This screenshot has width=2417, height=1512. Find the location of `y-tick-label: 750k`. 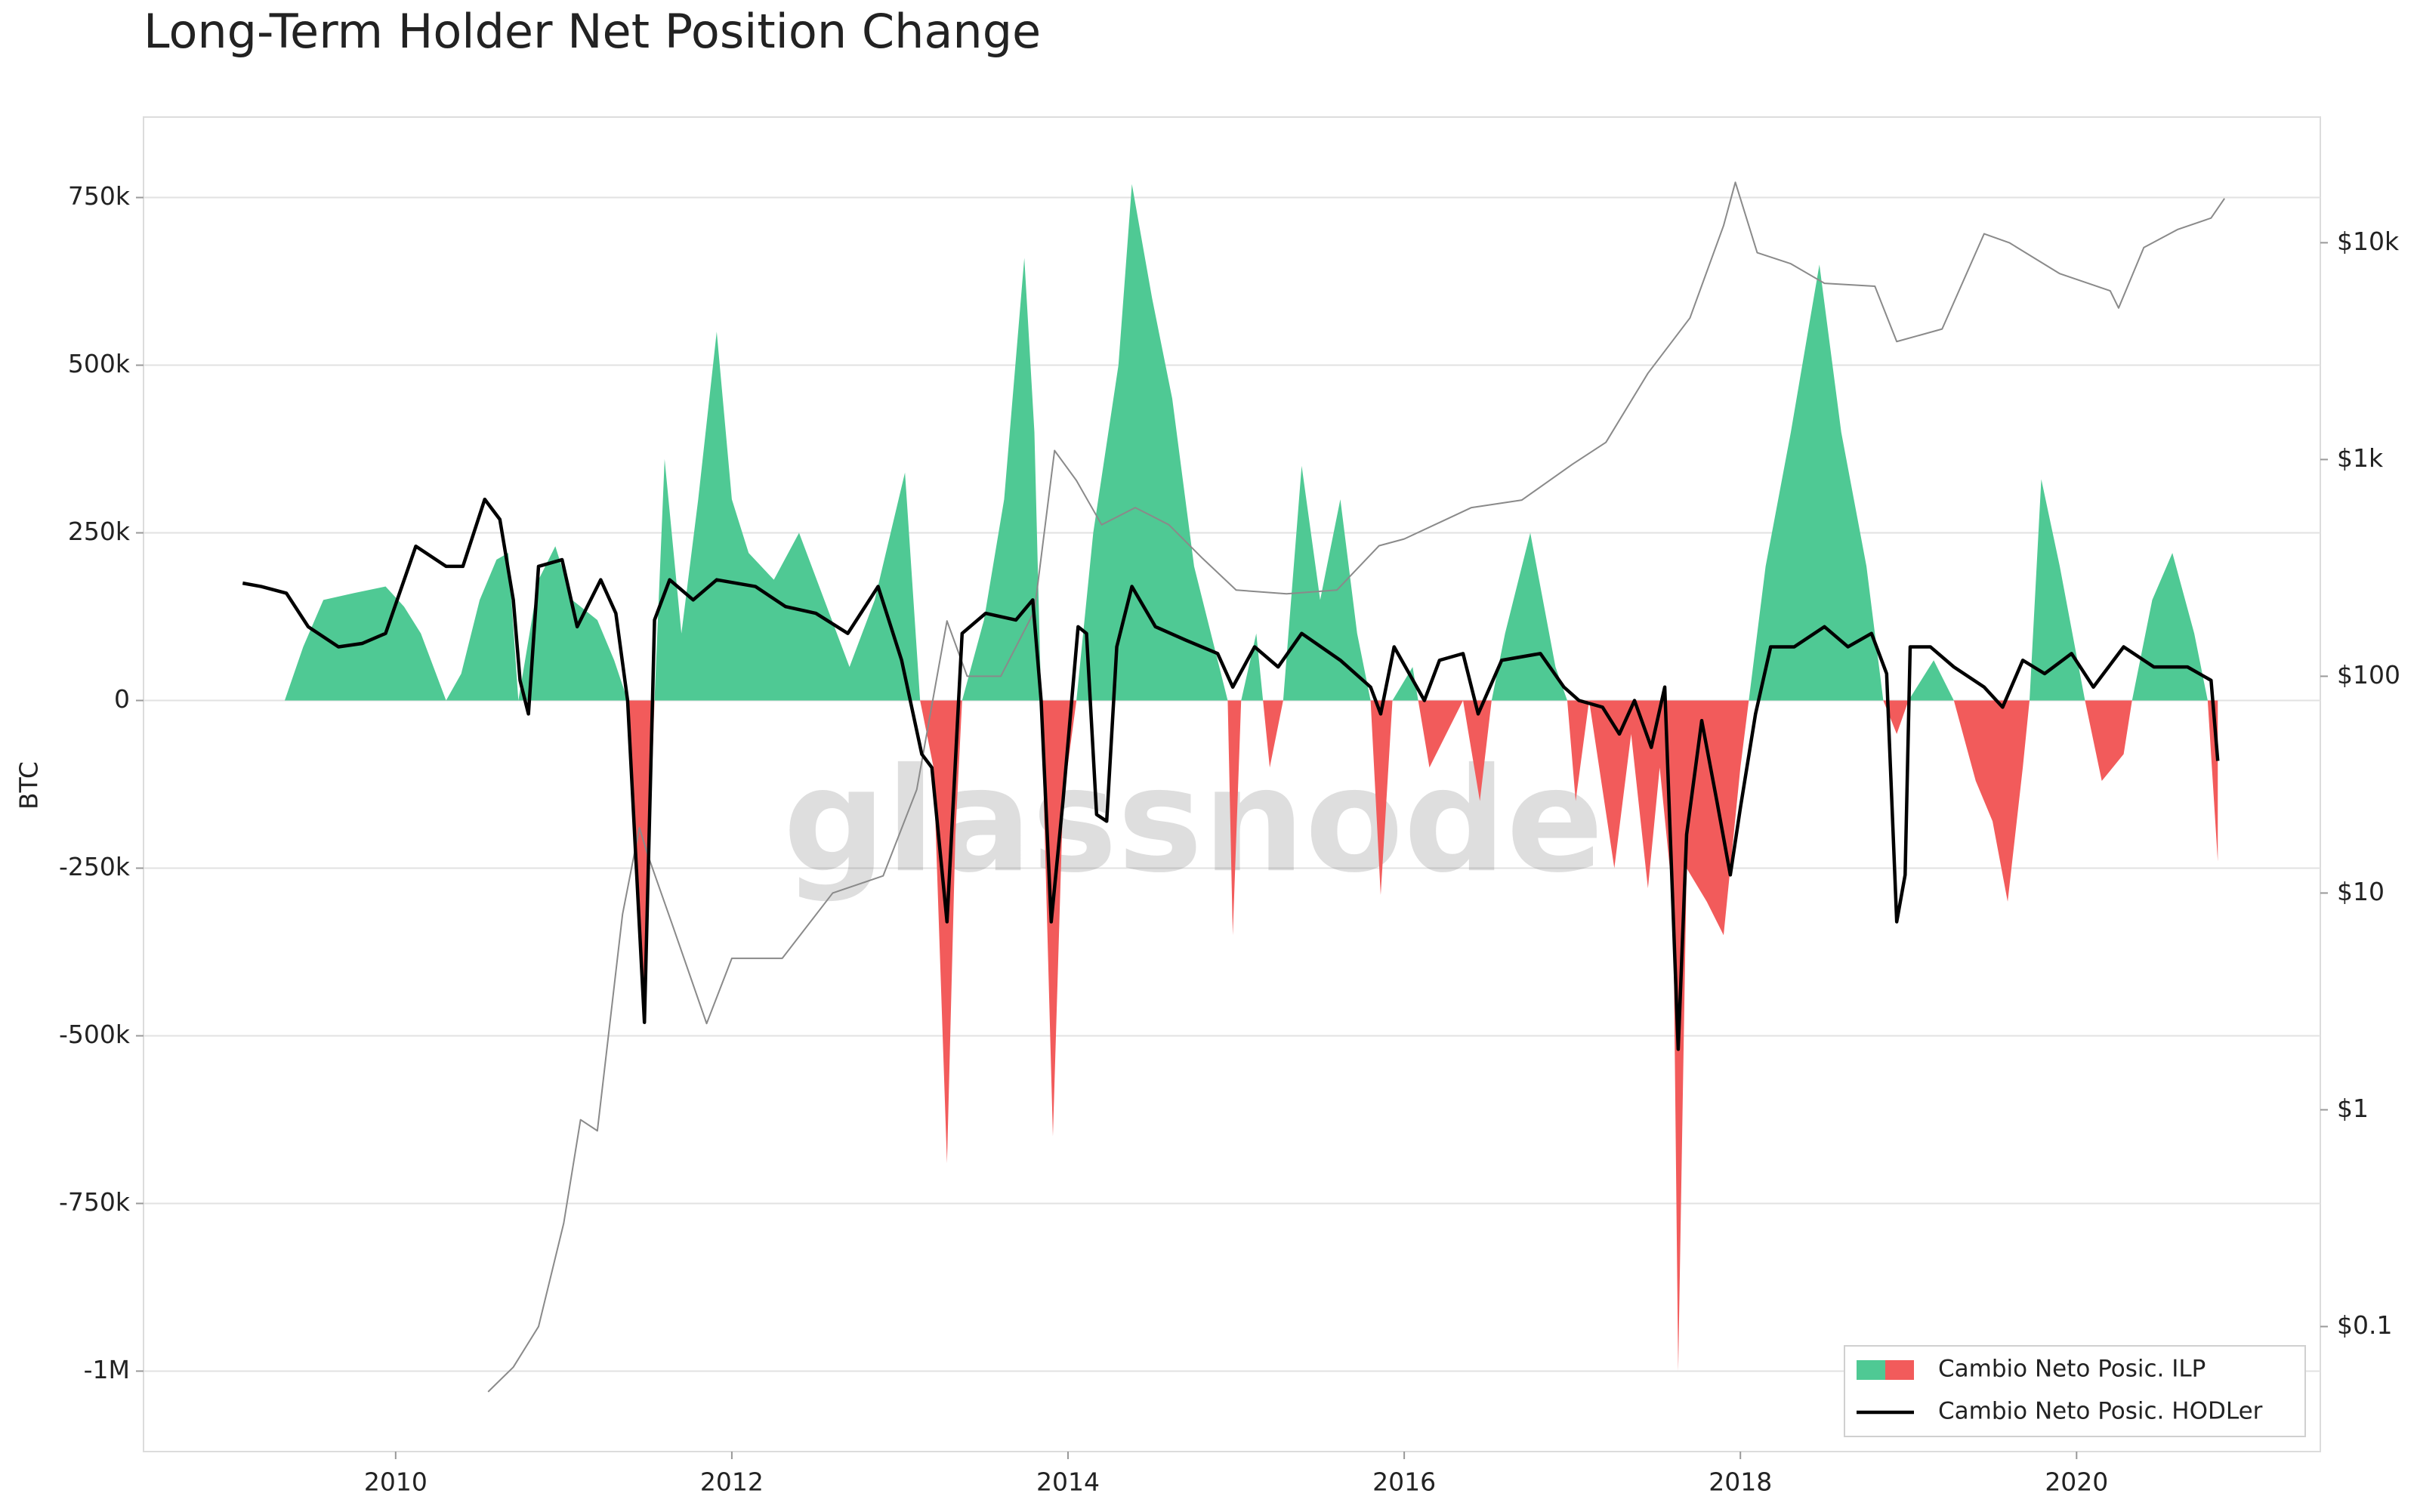

y-tick-label: 750k is located at coordinates (99, 196).